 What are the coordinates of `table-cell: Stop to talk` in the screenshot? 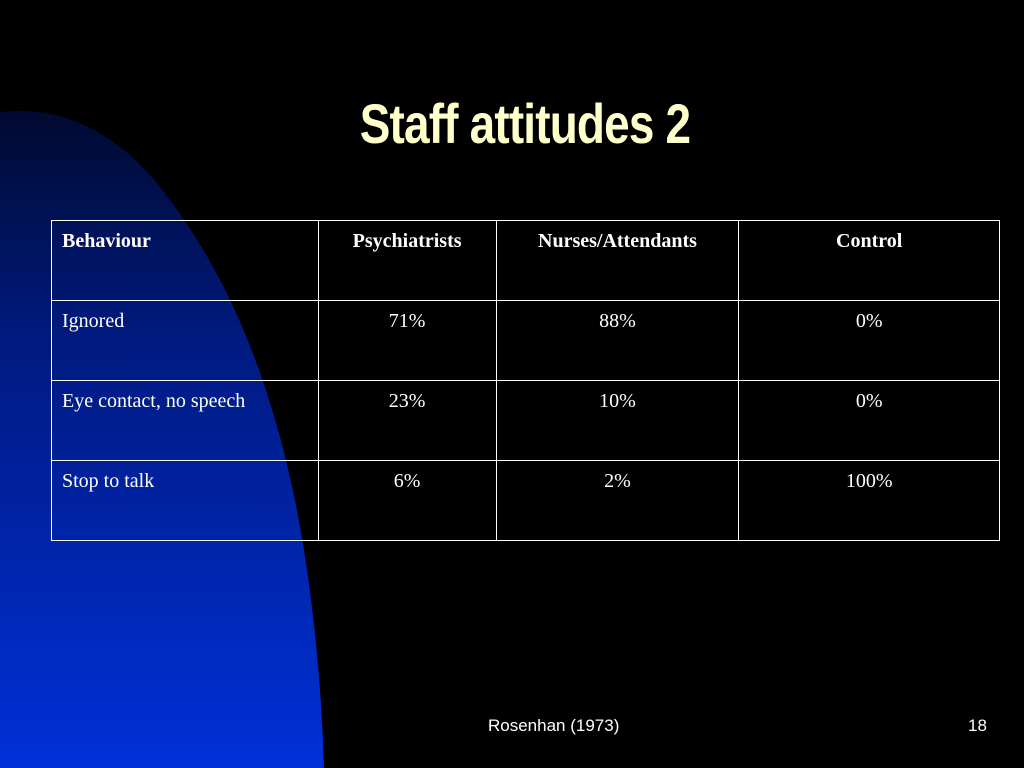 It's located at (185, 500).